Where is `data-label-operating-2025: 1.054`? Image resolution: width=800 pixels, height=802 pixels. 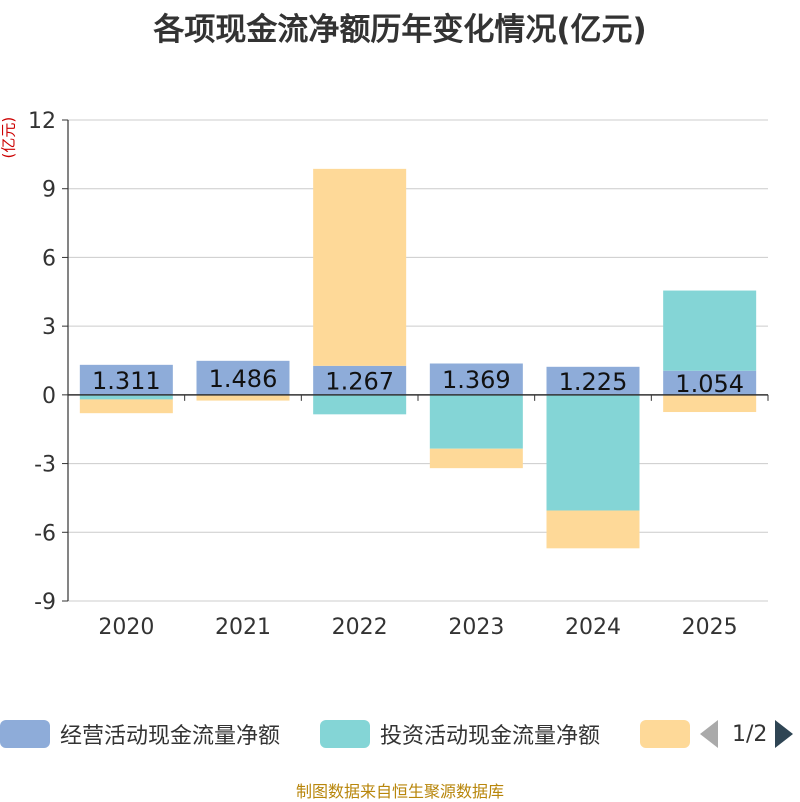 data-label-operating-2025: 1.054 is located at coordinates (709, 384).